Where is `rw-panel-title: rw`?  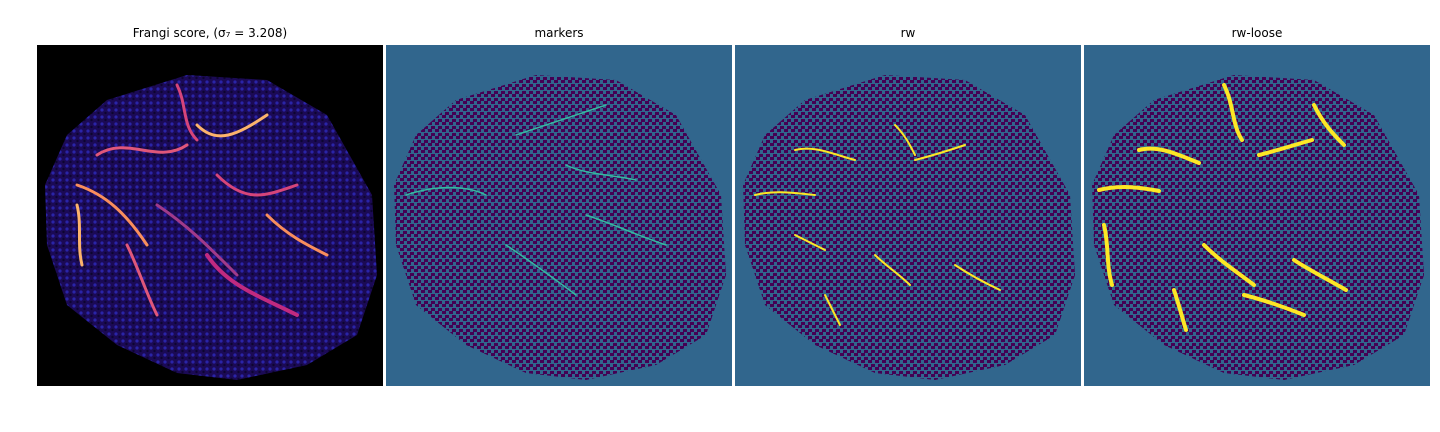
rw-panel-title: rw is located at coordinates (908, 33).